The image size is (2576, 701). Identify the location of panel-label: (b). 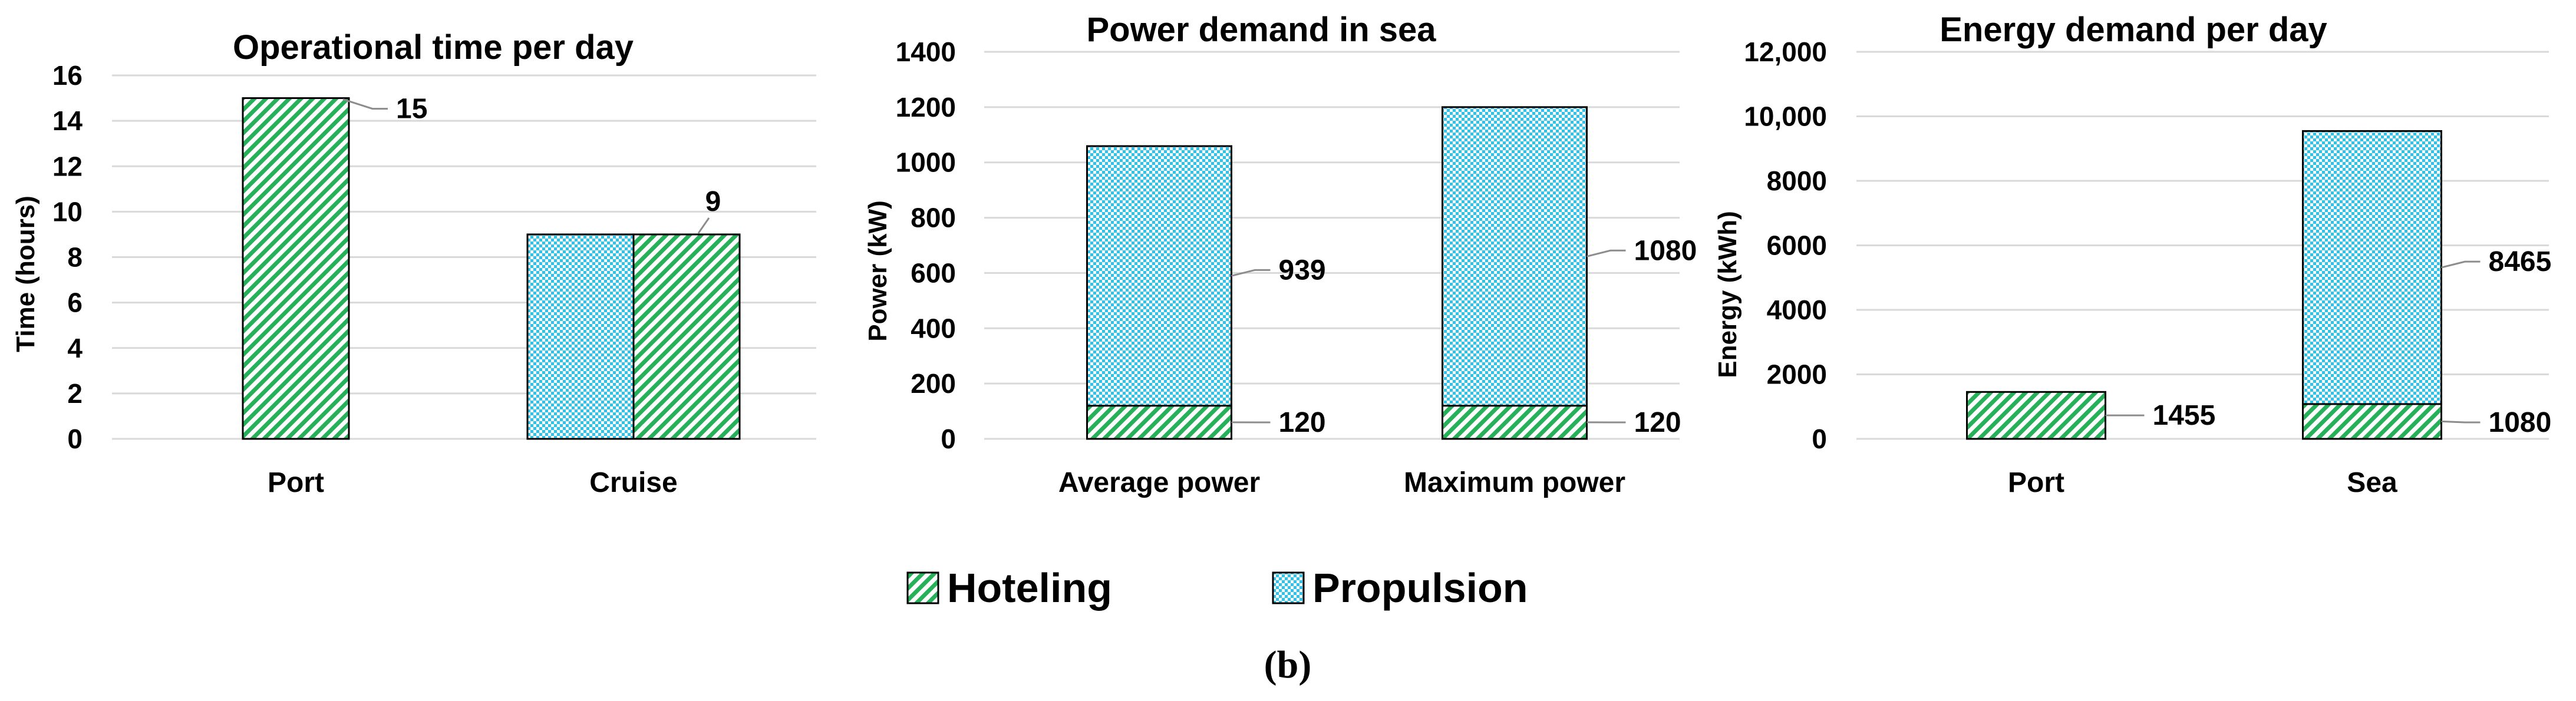
(1288, 664).